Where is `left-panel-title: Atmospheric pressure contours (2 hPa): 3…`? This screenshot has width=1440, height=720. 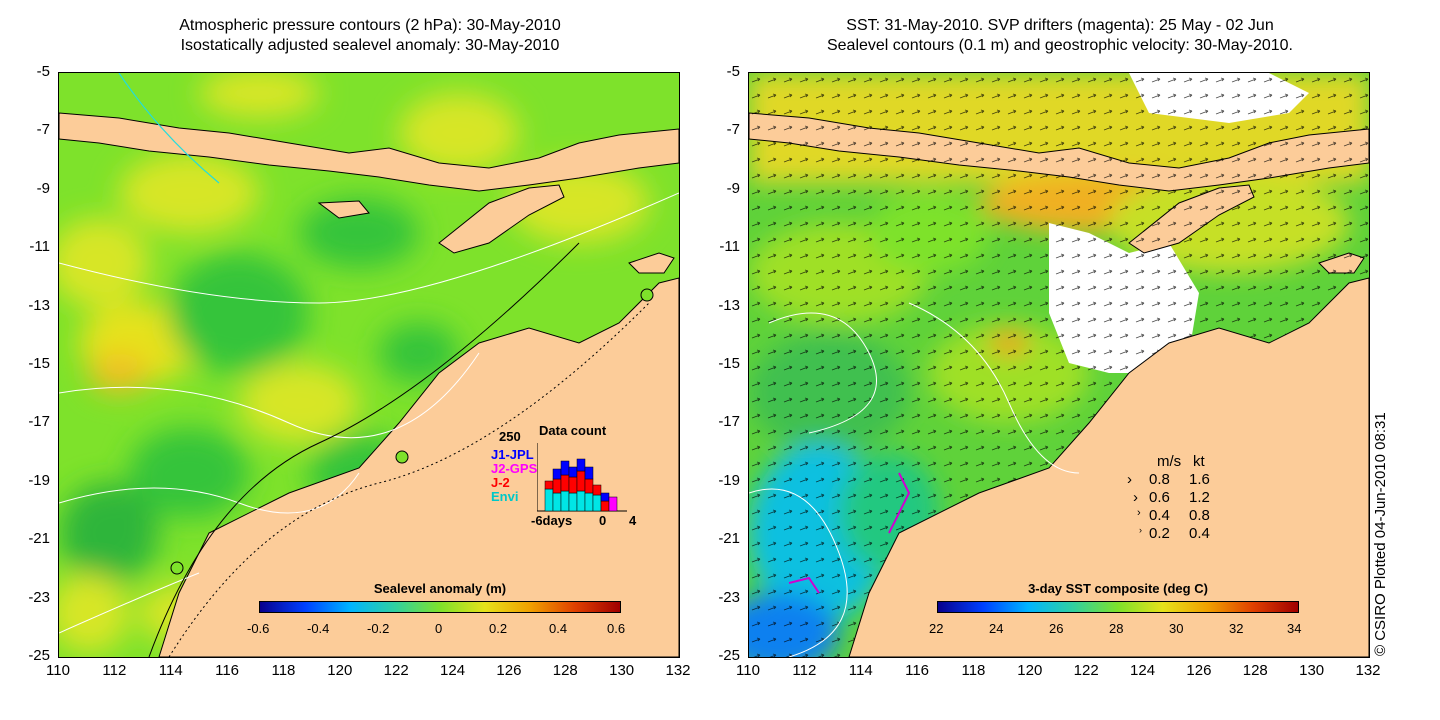
left-panel-title: Atmospheric pressure contours (2 hPa): 3… is located at coordinates (370, 36).